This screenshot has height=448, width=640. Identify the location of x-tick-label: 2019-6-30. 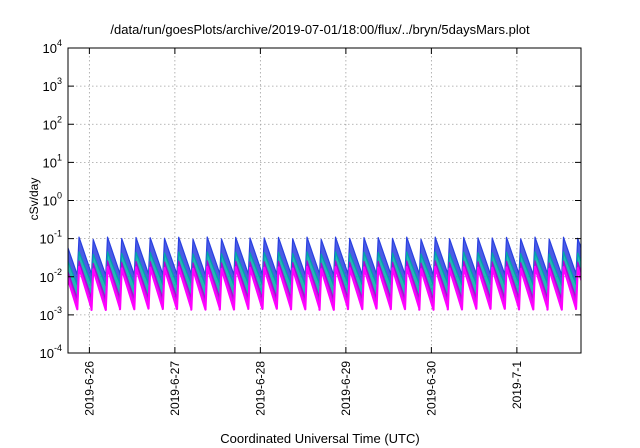
(431, 388).